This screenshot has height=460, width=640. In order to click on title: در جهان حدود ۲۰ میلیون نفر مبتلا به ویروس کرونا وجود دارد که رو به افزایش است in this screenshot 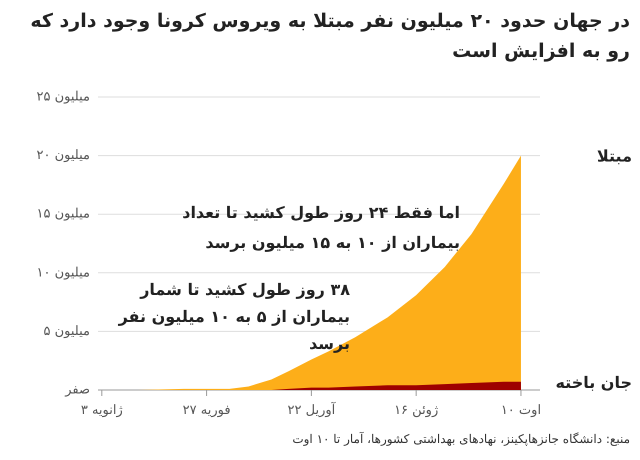, I will do `click(329, 36)`.